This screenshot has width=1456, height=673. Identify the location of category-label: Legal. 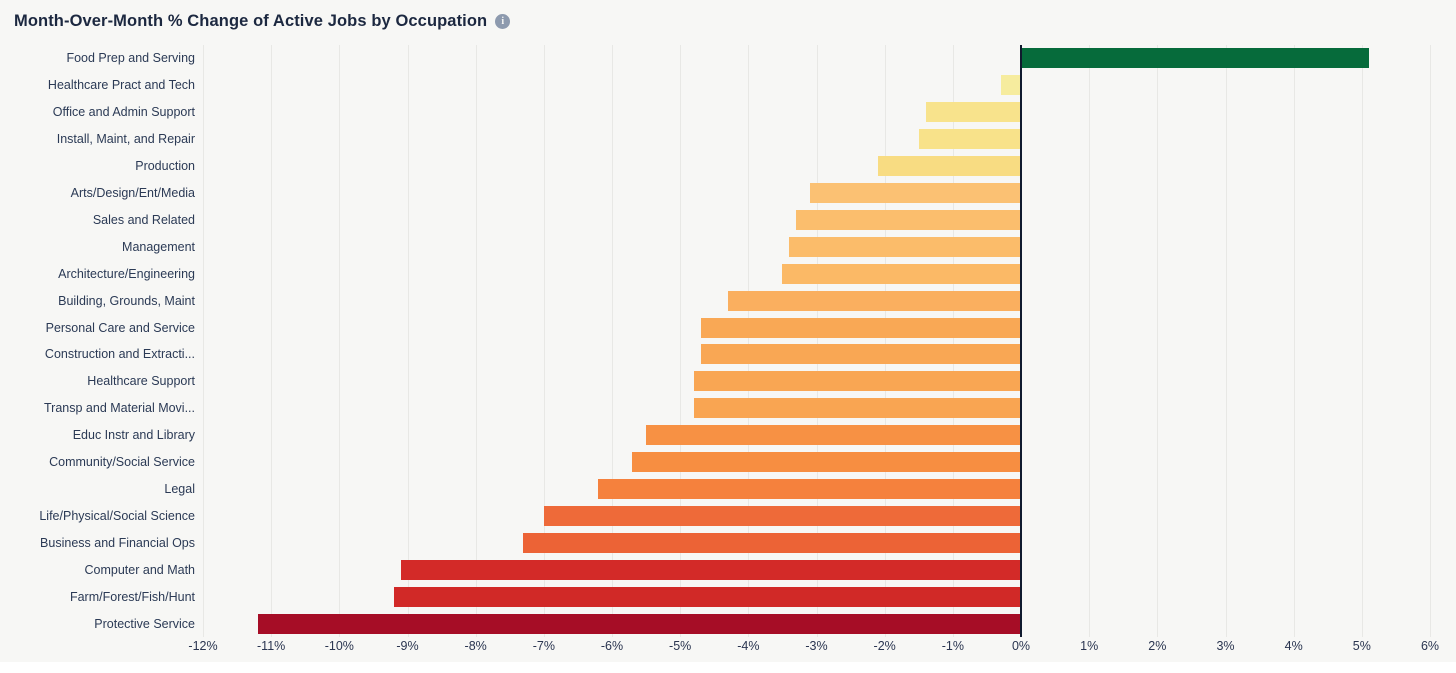
(179, 488).